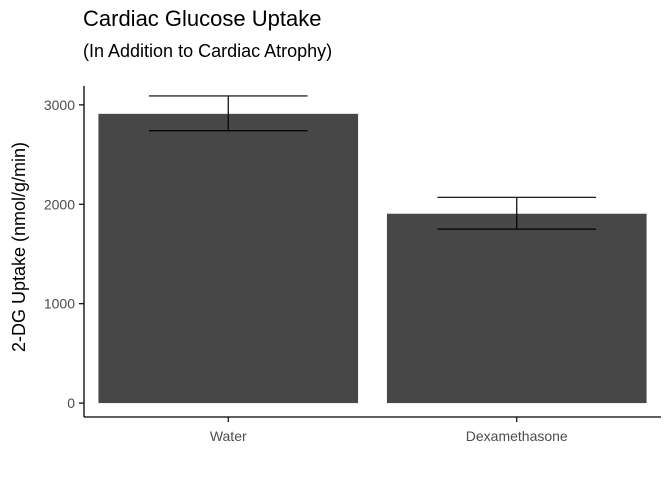 The height and width of the screenshot is (480, 672). What do you see at coordinates (64, 254) in the screenshot?
I see `y-axis-ticks: 0 1000 2000 3000` at bounding box center [64, 254].